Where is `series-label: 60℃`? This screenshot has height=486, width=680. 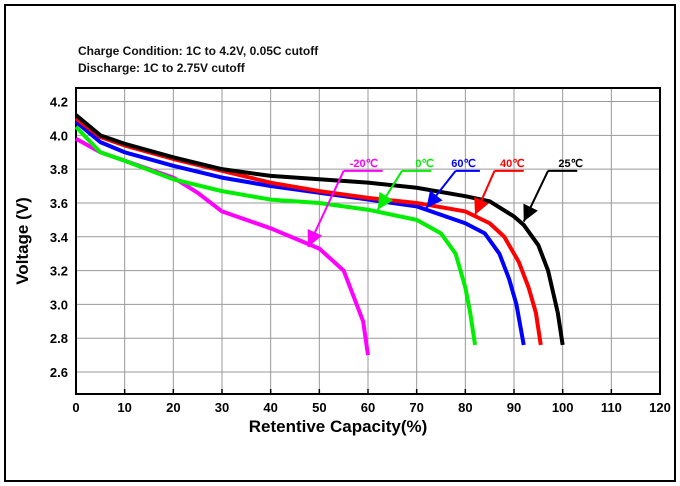
series-label: 60℃ is located at coordinates (463, 164).